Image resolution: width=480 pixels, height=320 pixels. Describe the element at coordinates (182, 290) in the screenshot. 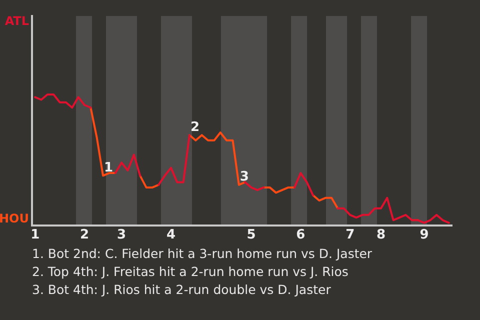

I see `text: 3. Bot 4th: J. Rios hit a 2-run double vs D. Jaster` at that location.